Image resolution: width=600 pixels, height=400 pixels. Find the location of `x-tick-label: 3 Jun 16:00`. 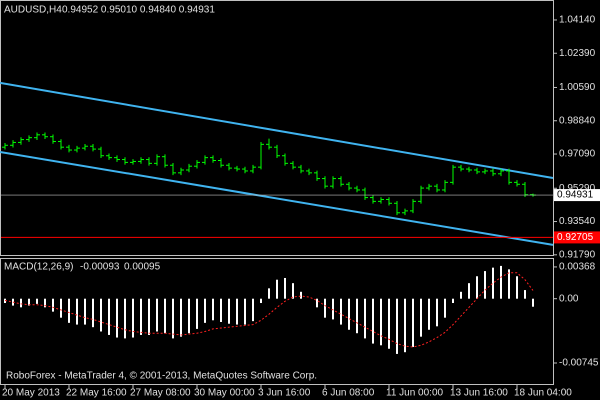

x-tick-label: 3 Jun 16:00 is located at coordinates (284, 393).